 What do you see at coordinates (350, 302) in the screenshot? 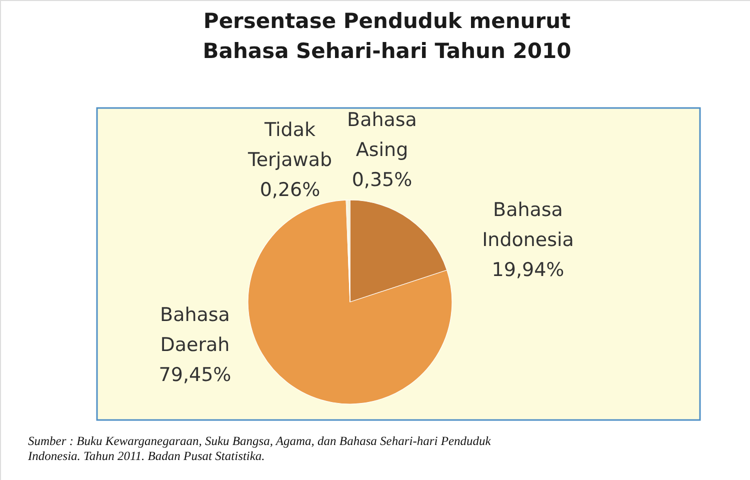
I see `pie-slice` at bounding box center [350, 302].